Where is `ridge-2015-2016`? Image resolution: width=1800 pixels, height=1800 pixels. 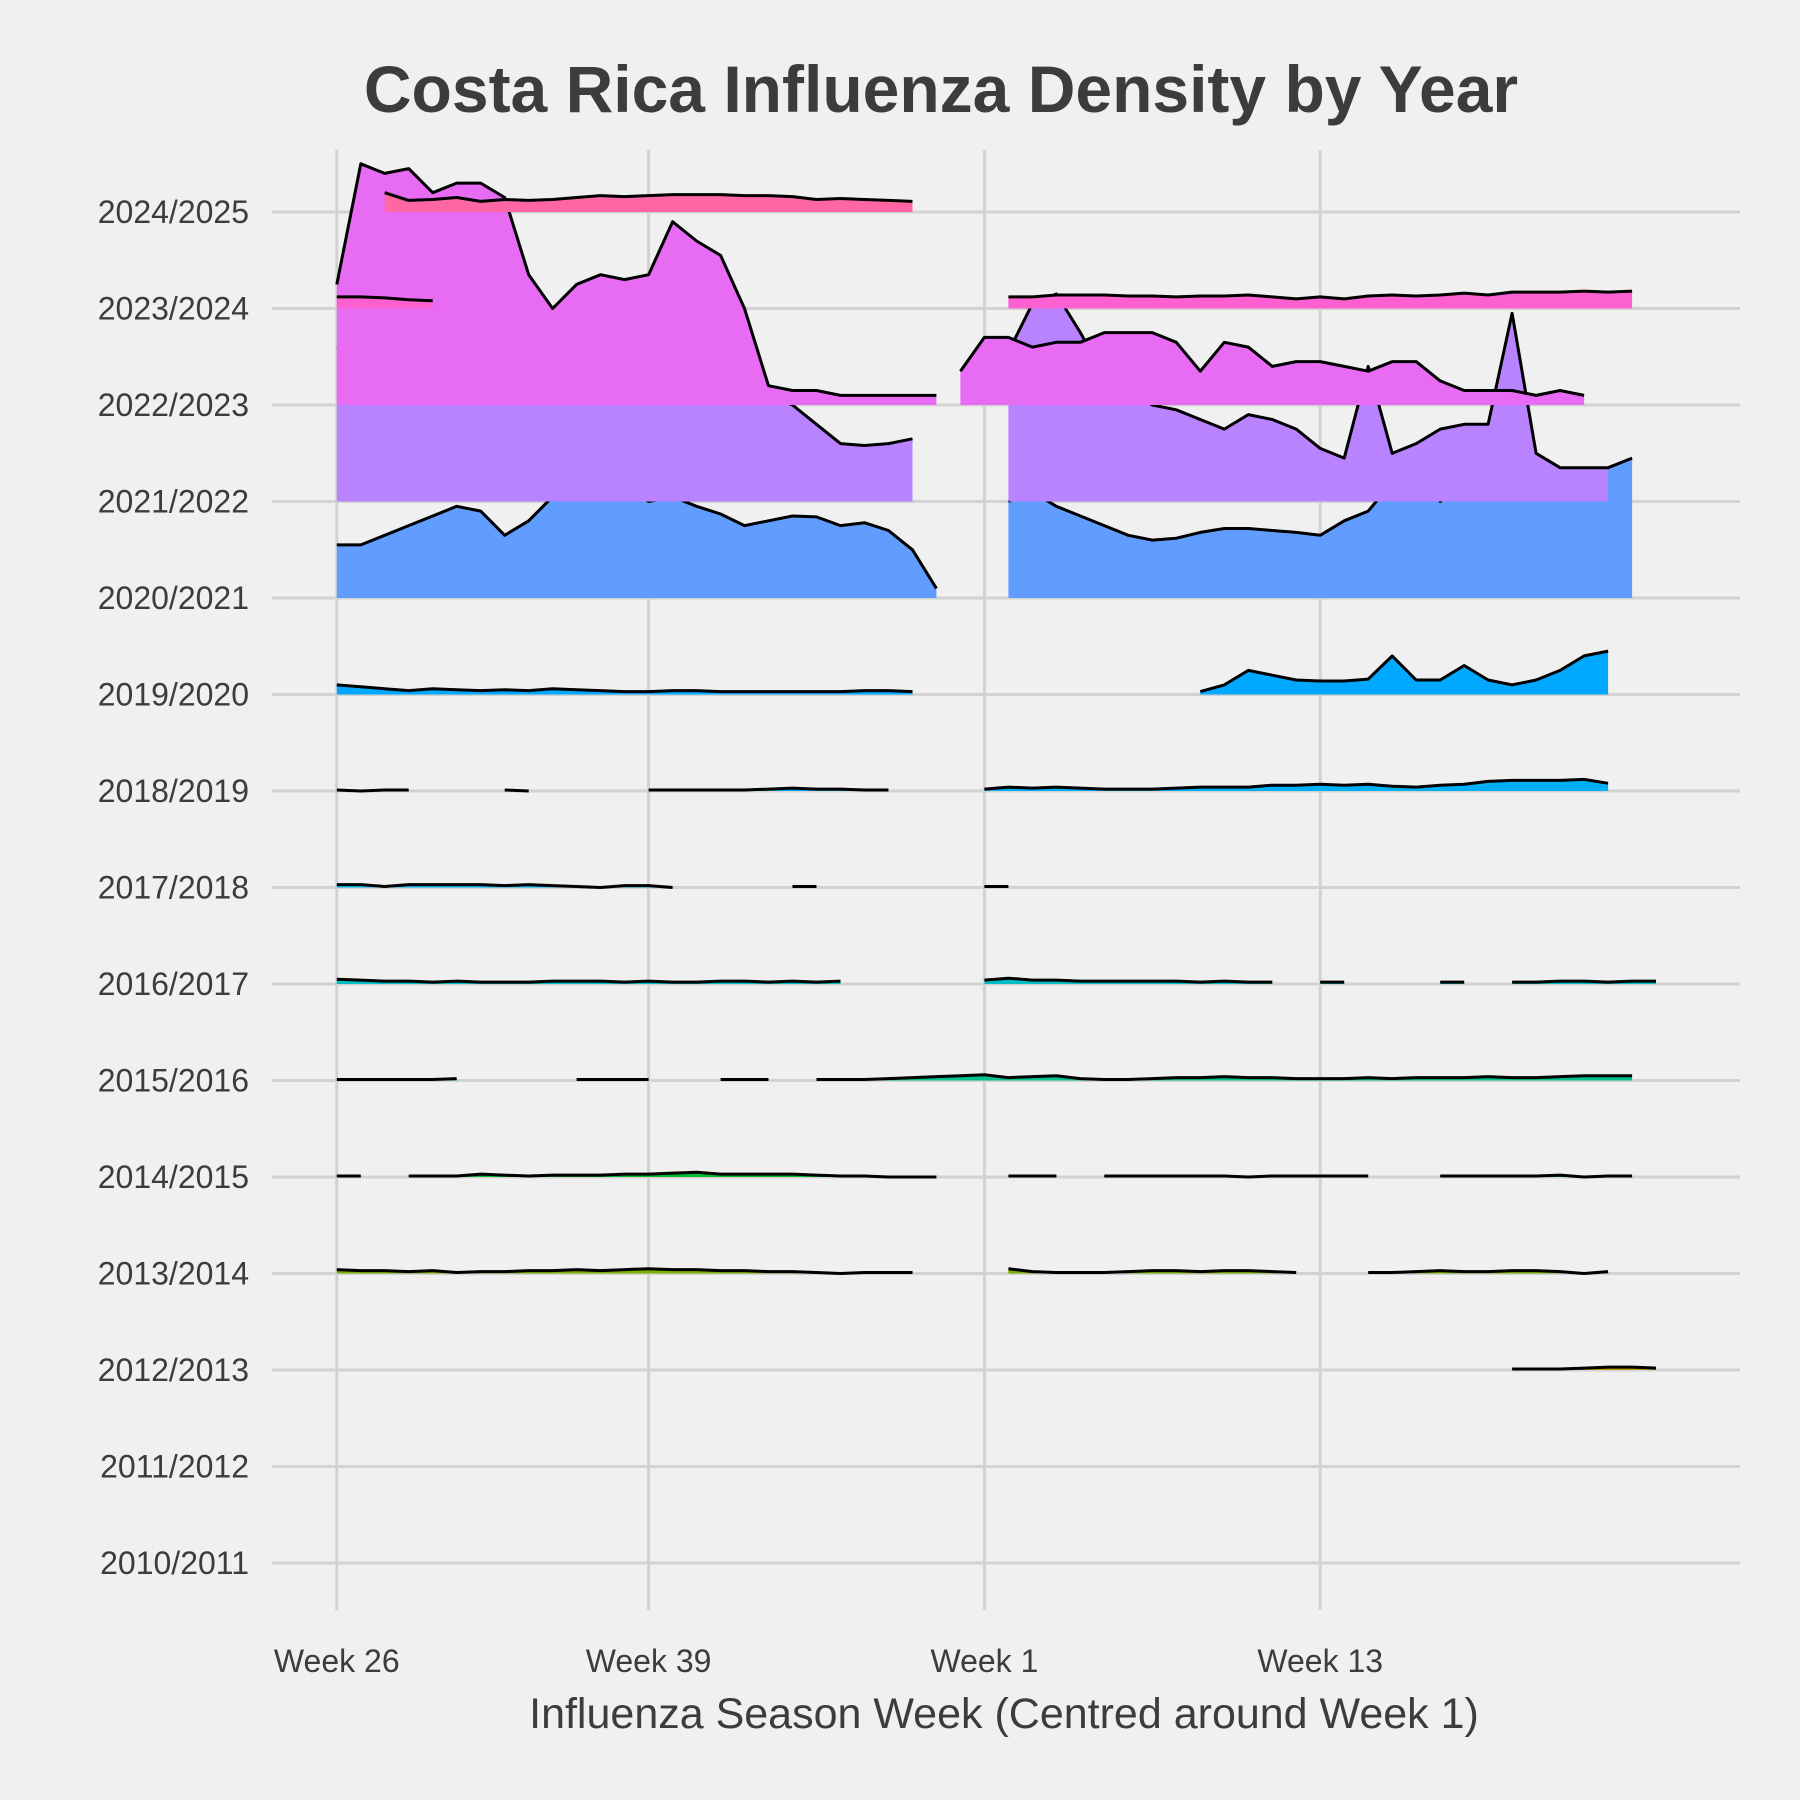 ridge-2015-2016 is located at coordinates (984, 1077).